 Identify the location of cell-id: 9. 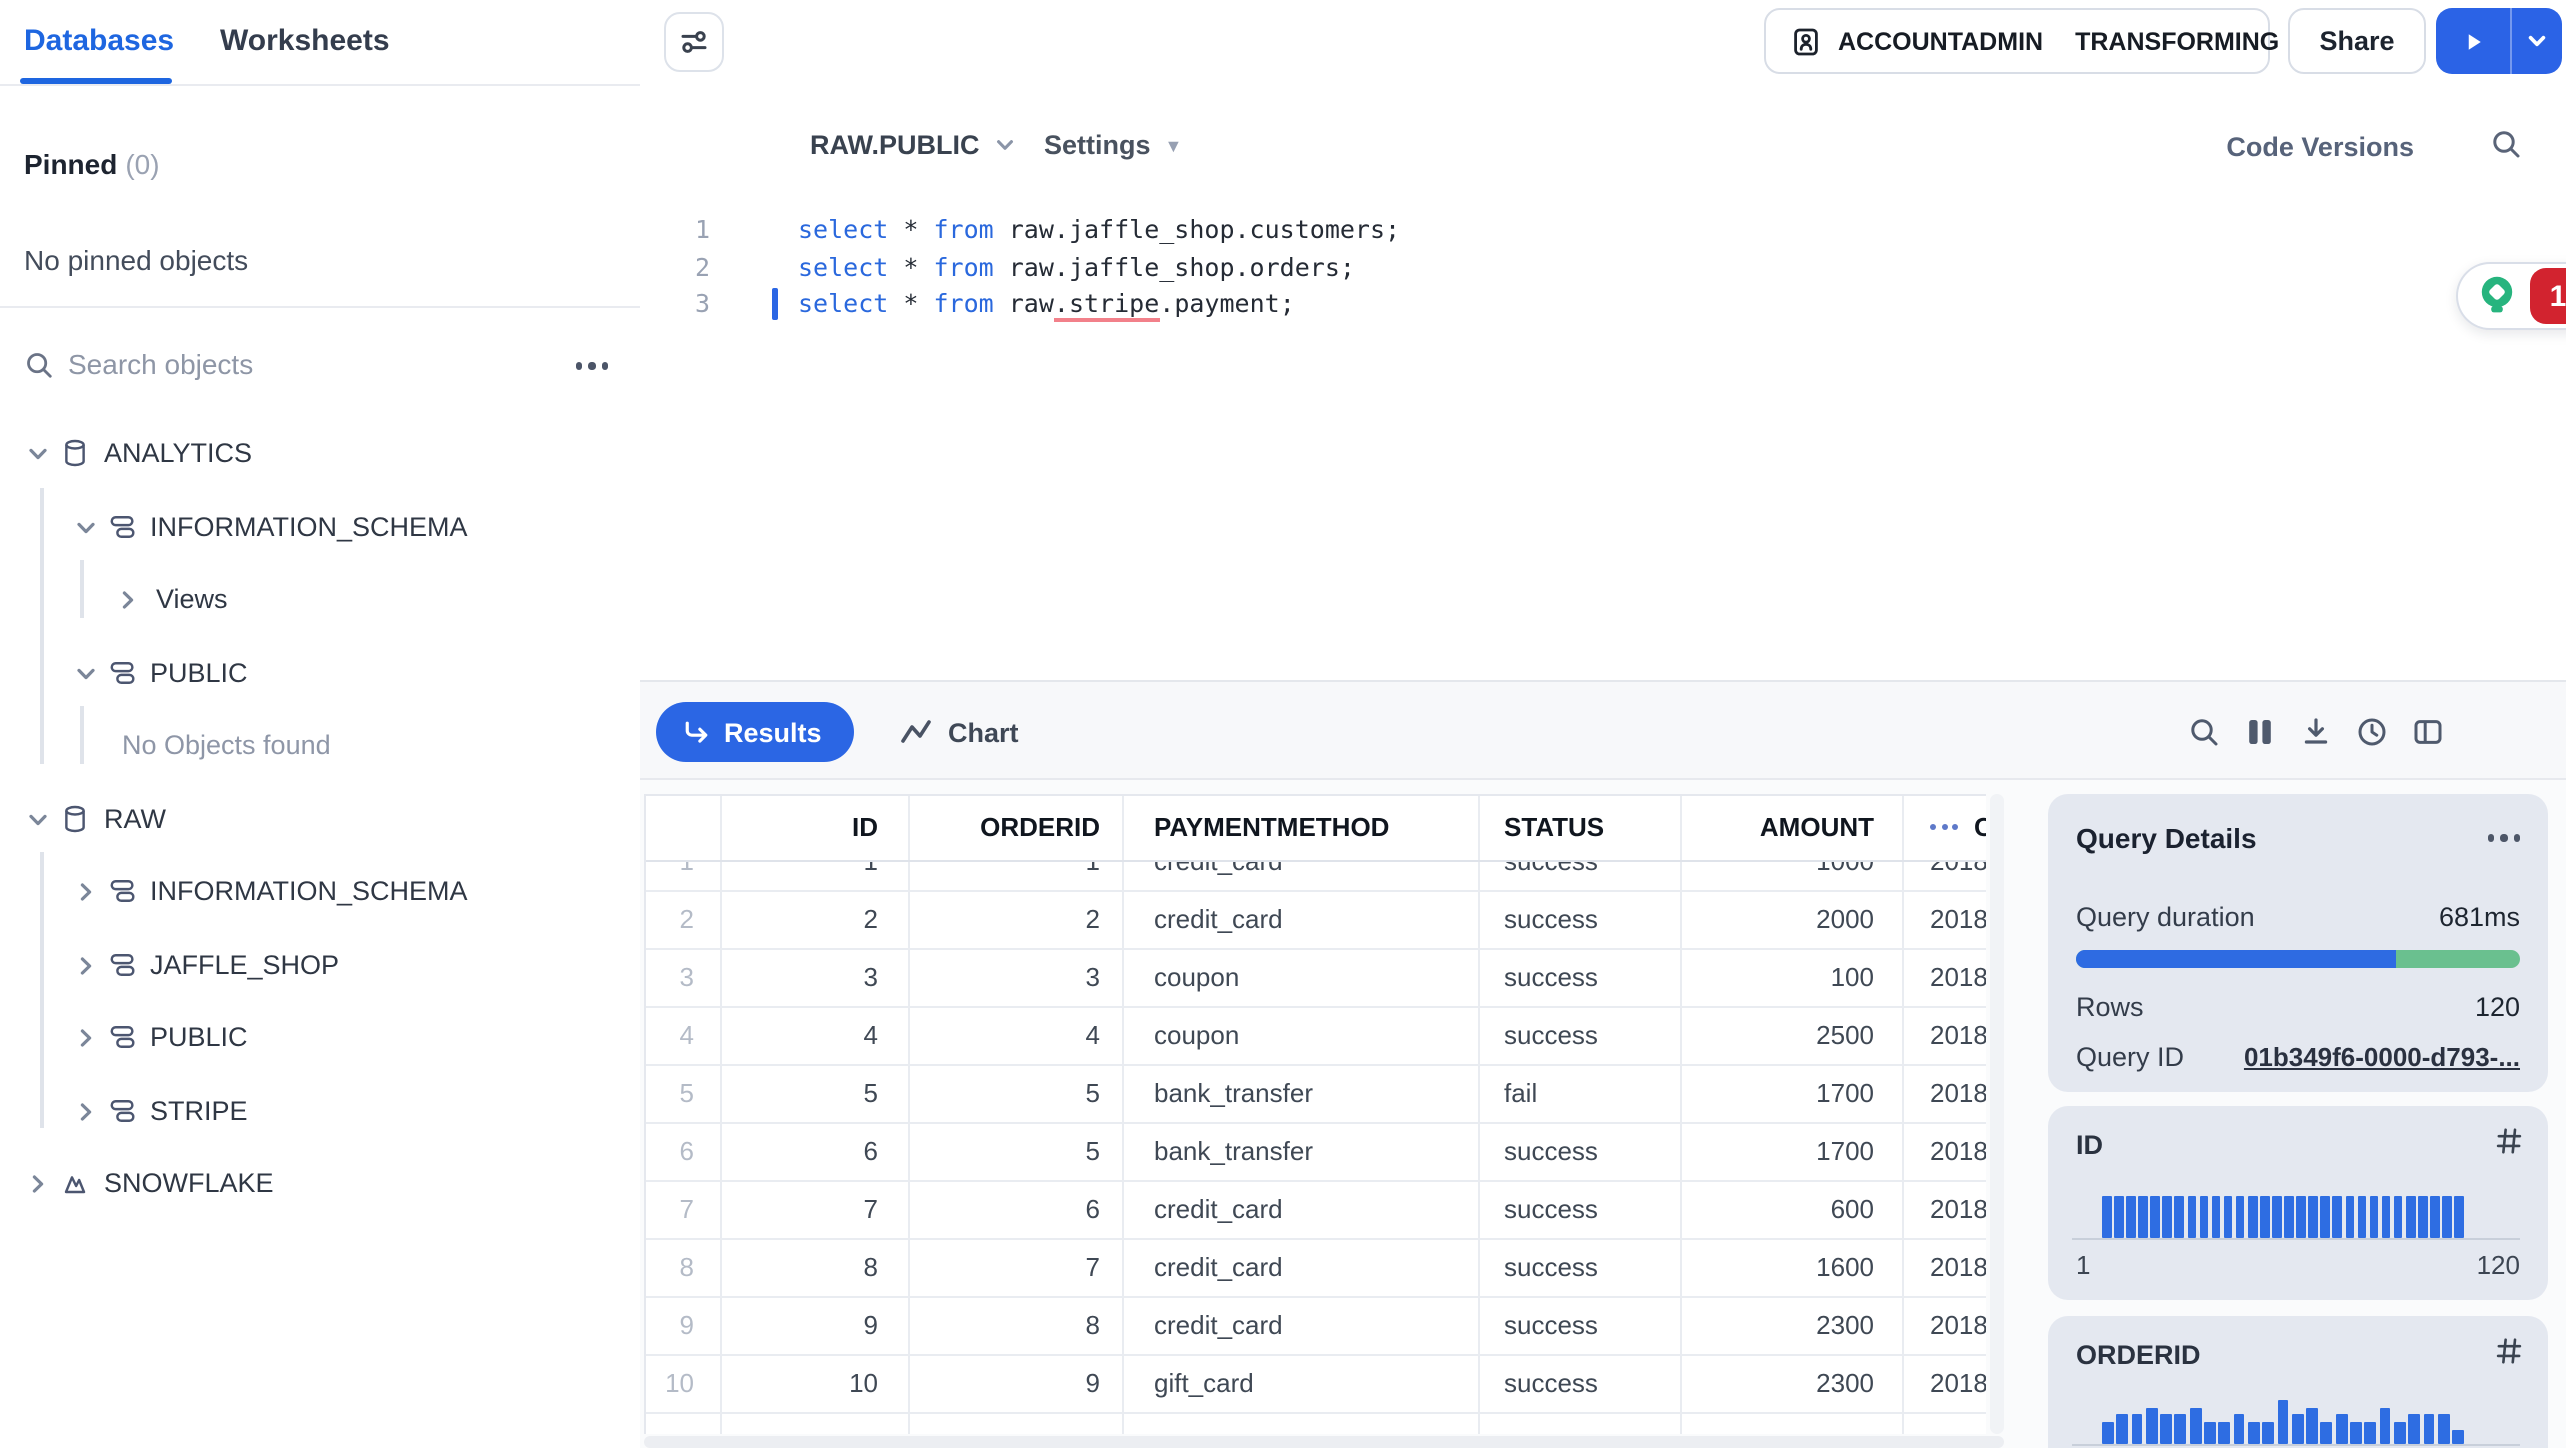
(816, 1326).